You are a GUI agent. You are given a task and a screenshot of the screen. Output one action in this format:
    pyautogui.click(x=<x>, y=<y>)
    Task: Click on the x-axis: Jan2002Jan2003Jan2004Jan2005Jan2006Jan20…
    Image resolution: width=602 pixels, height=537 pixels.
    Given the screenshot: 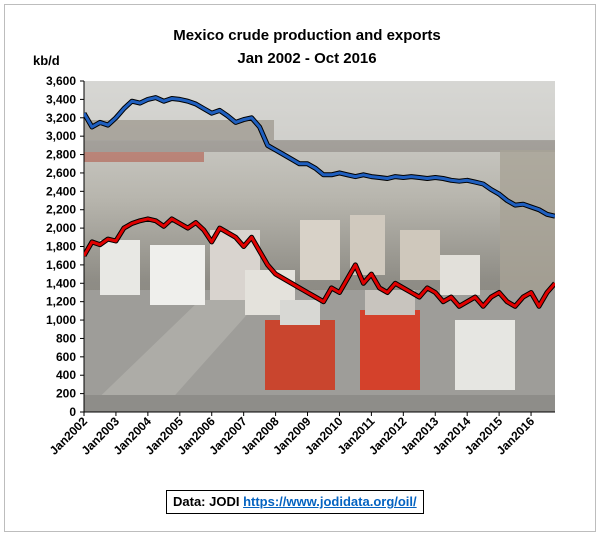 What is the action you would take?
    pyautogui.click(x=301, y=434)
    